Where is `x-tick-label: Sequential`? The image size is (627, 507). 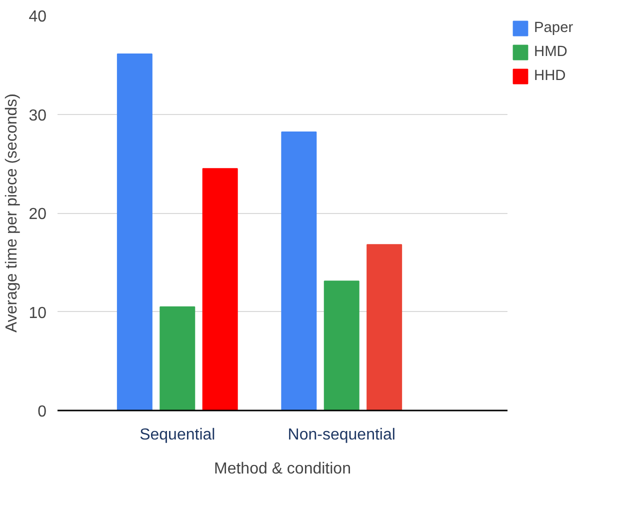 x-tick-label: Sequential is located at coordinates (178, 435).